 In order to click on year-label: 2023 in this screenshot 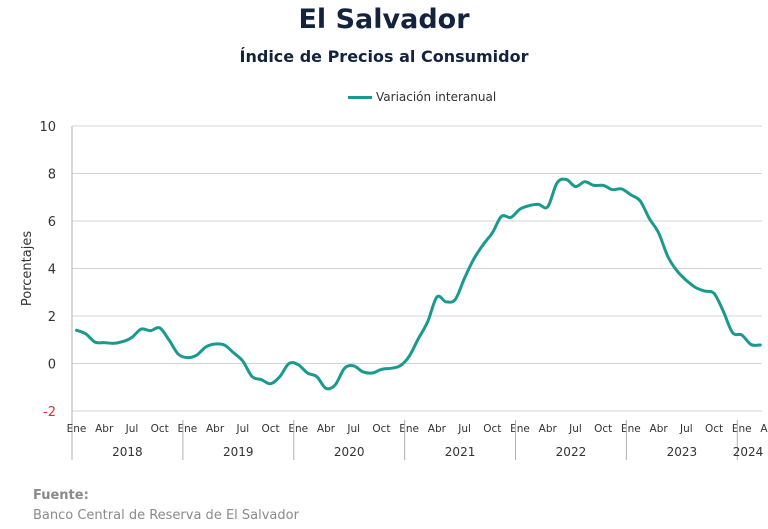, I will do `click(682, 452)`.